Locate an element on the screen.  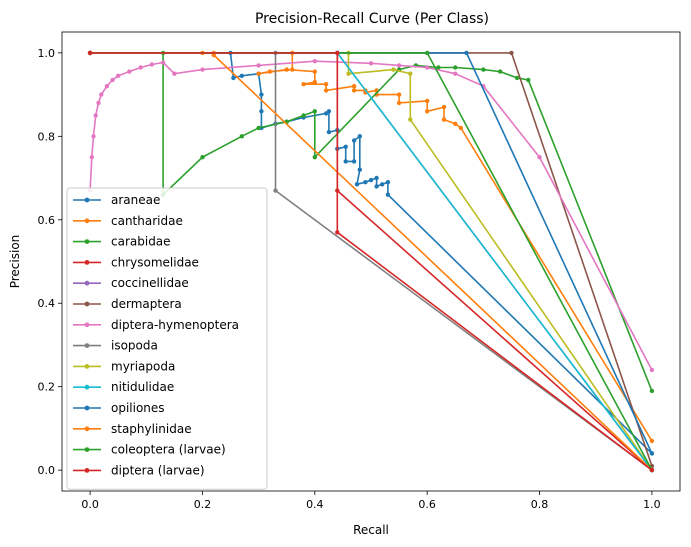
legend-item: araneae is located at coordinates (116, 200).